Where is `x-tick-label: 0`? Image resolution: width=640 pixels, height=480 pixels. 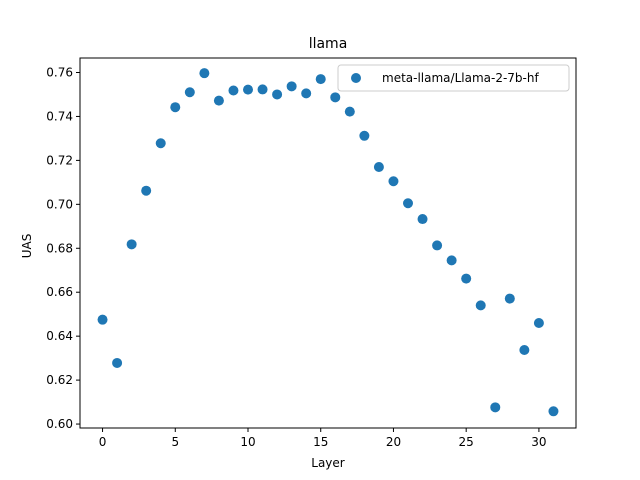
x-tick-label: 0 is located at coordinates (103, 442).